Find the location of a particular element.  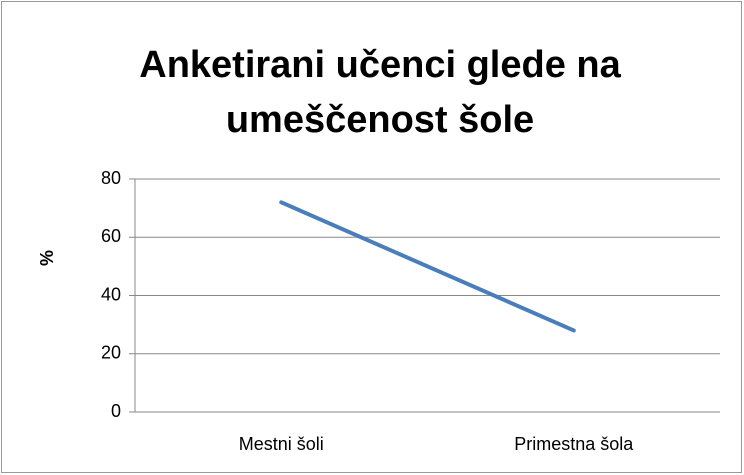

y-axis-label: % is located at coordinates (47, 258).